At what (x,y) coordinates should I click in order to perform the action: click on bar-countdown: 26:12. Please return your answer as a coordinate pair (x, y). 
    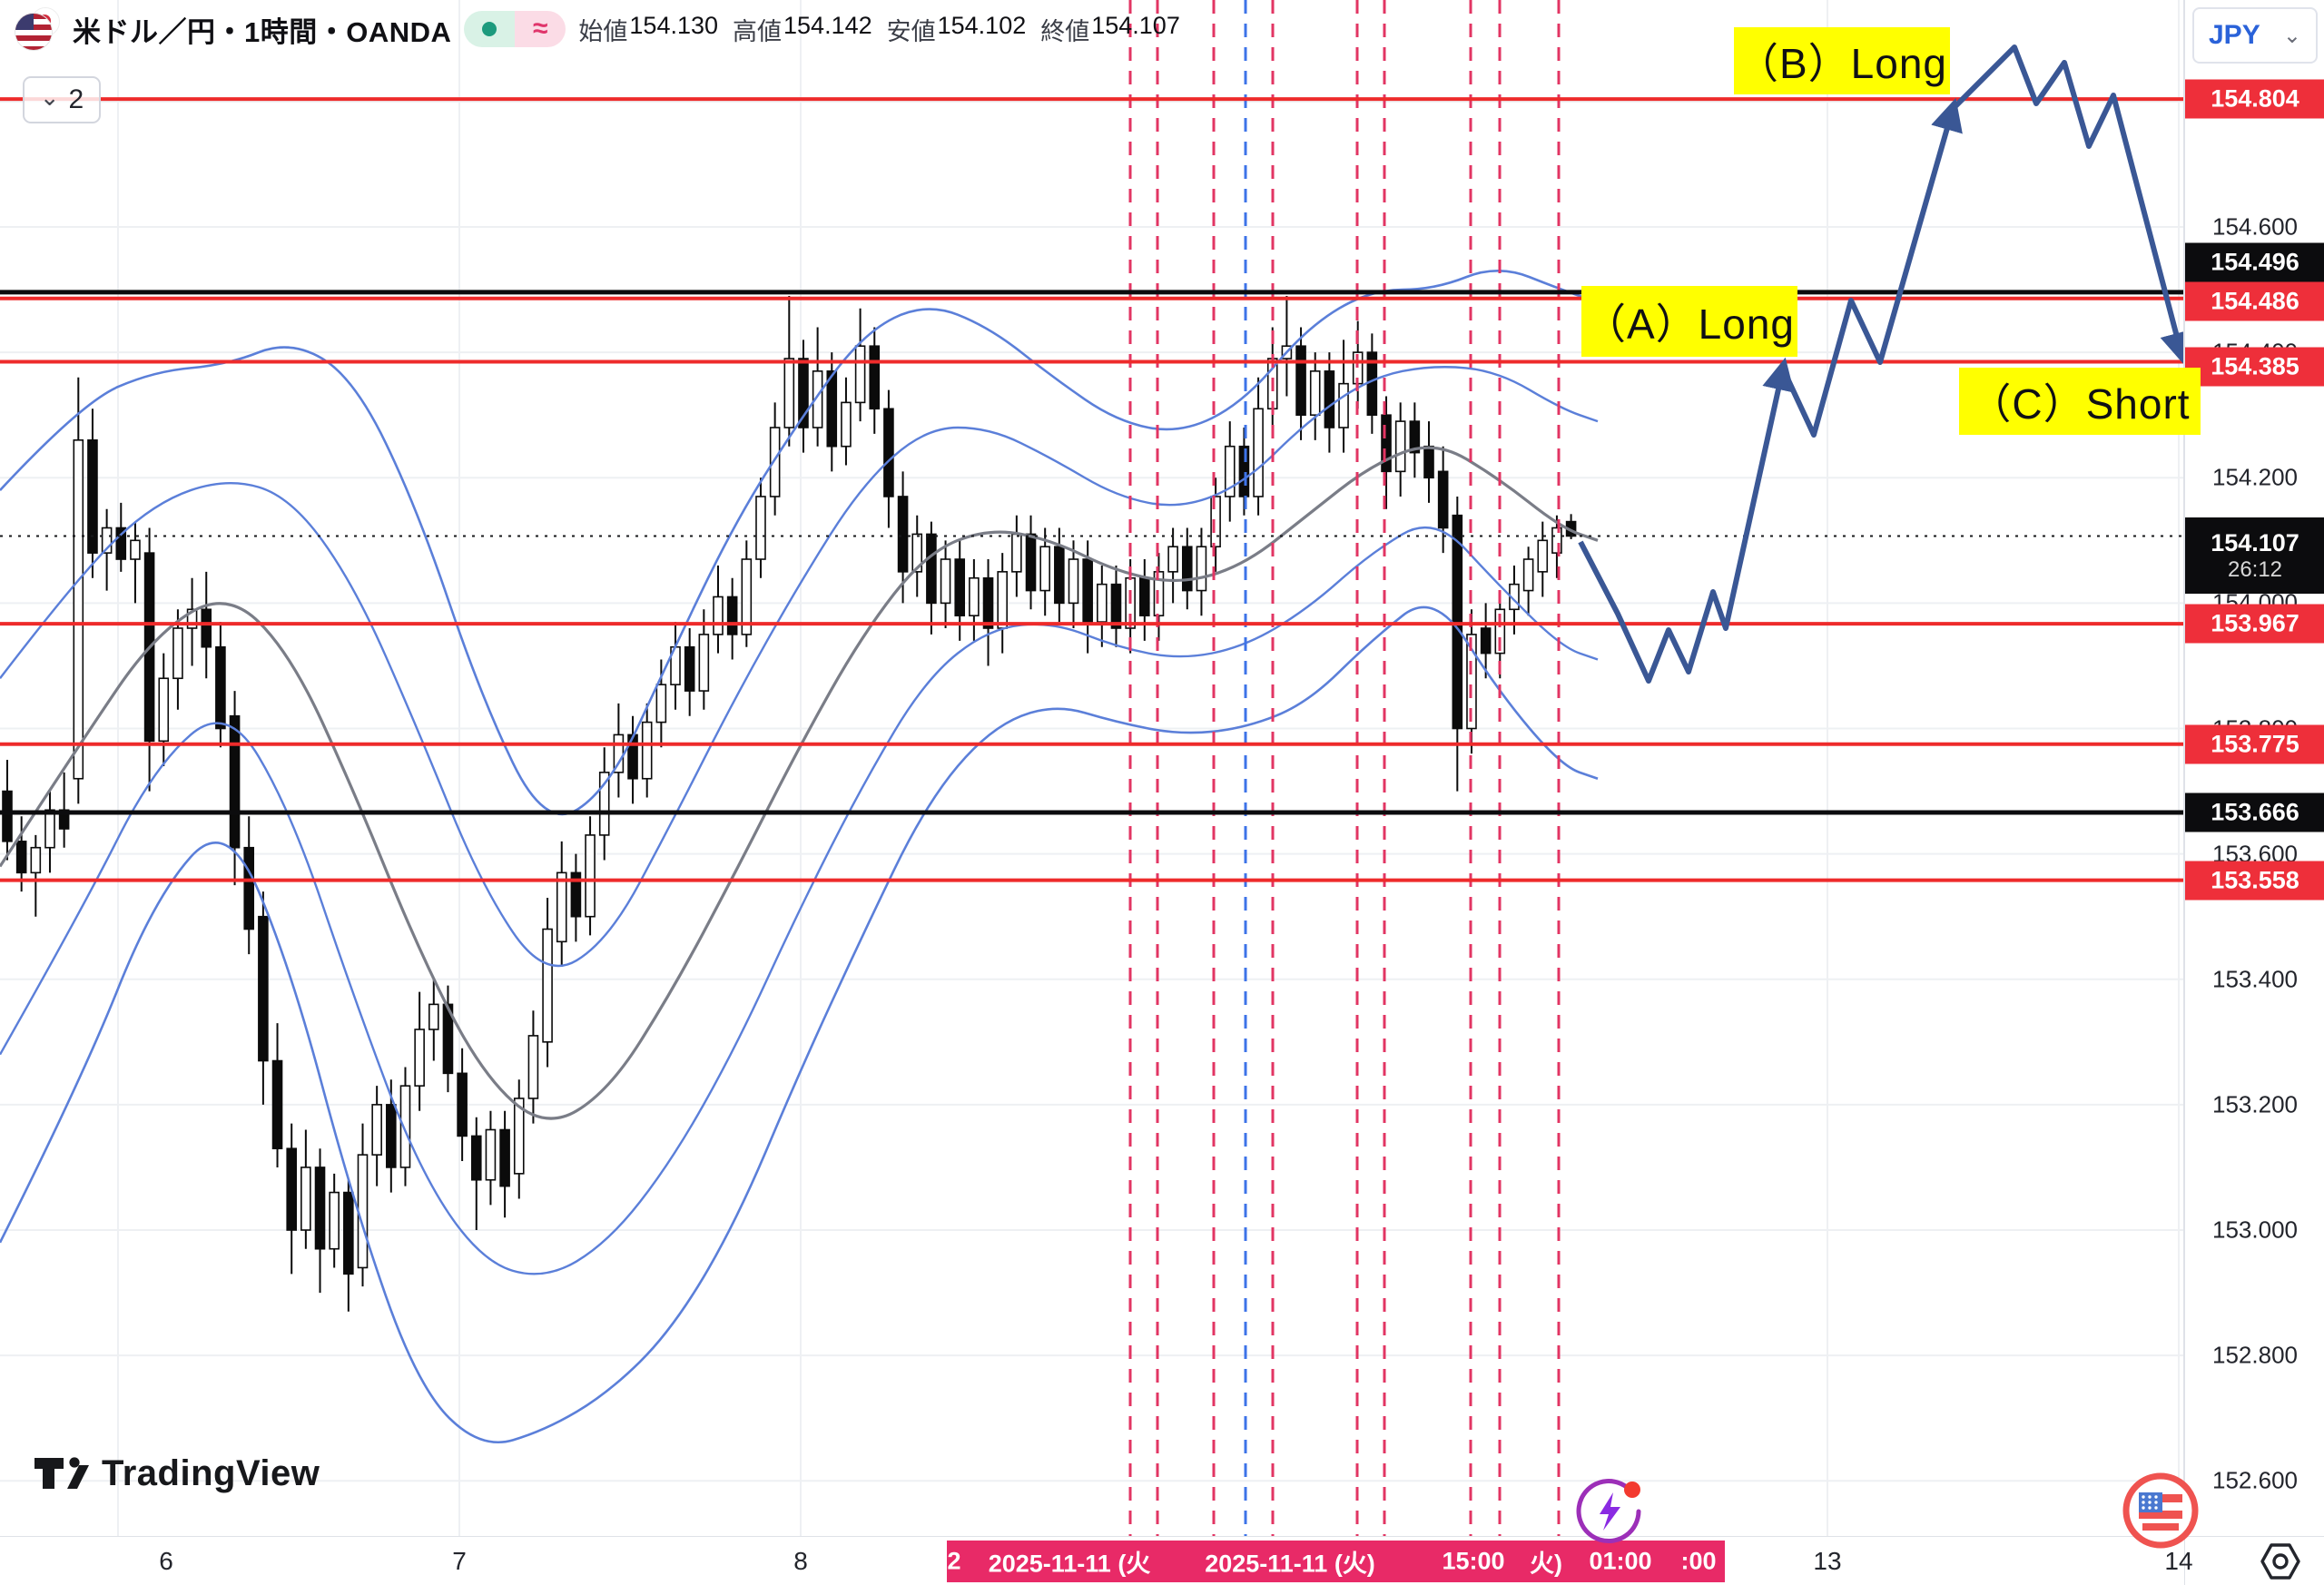
    Looking at the image, I should click on (2255, 569).